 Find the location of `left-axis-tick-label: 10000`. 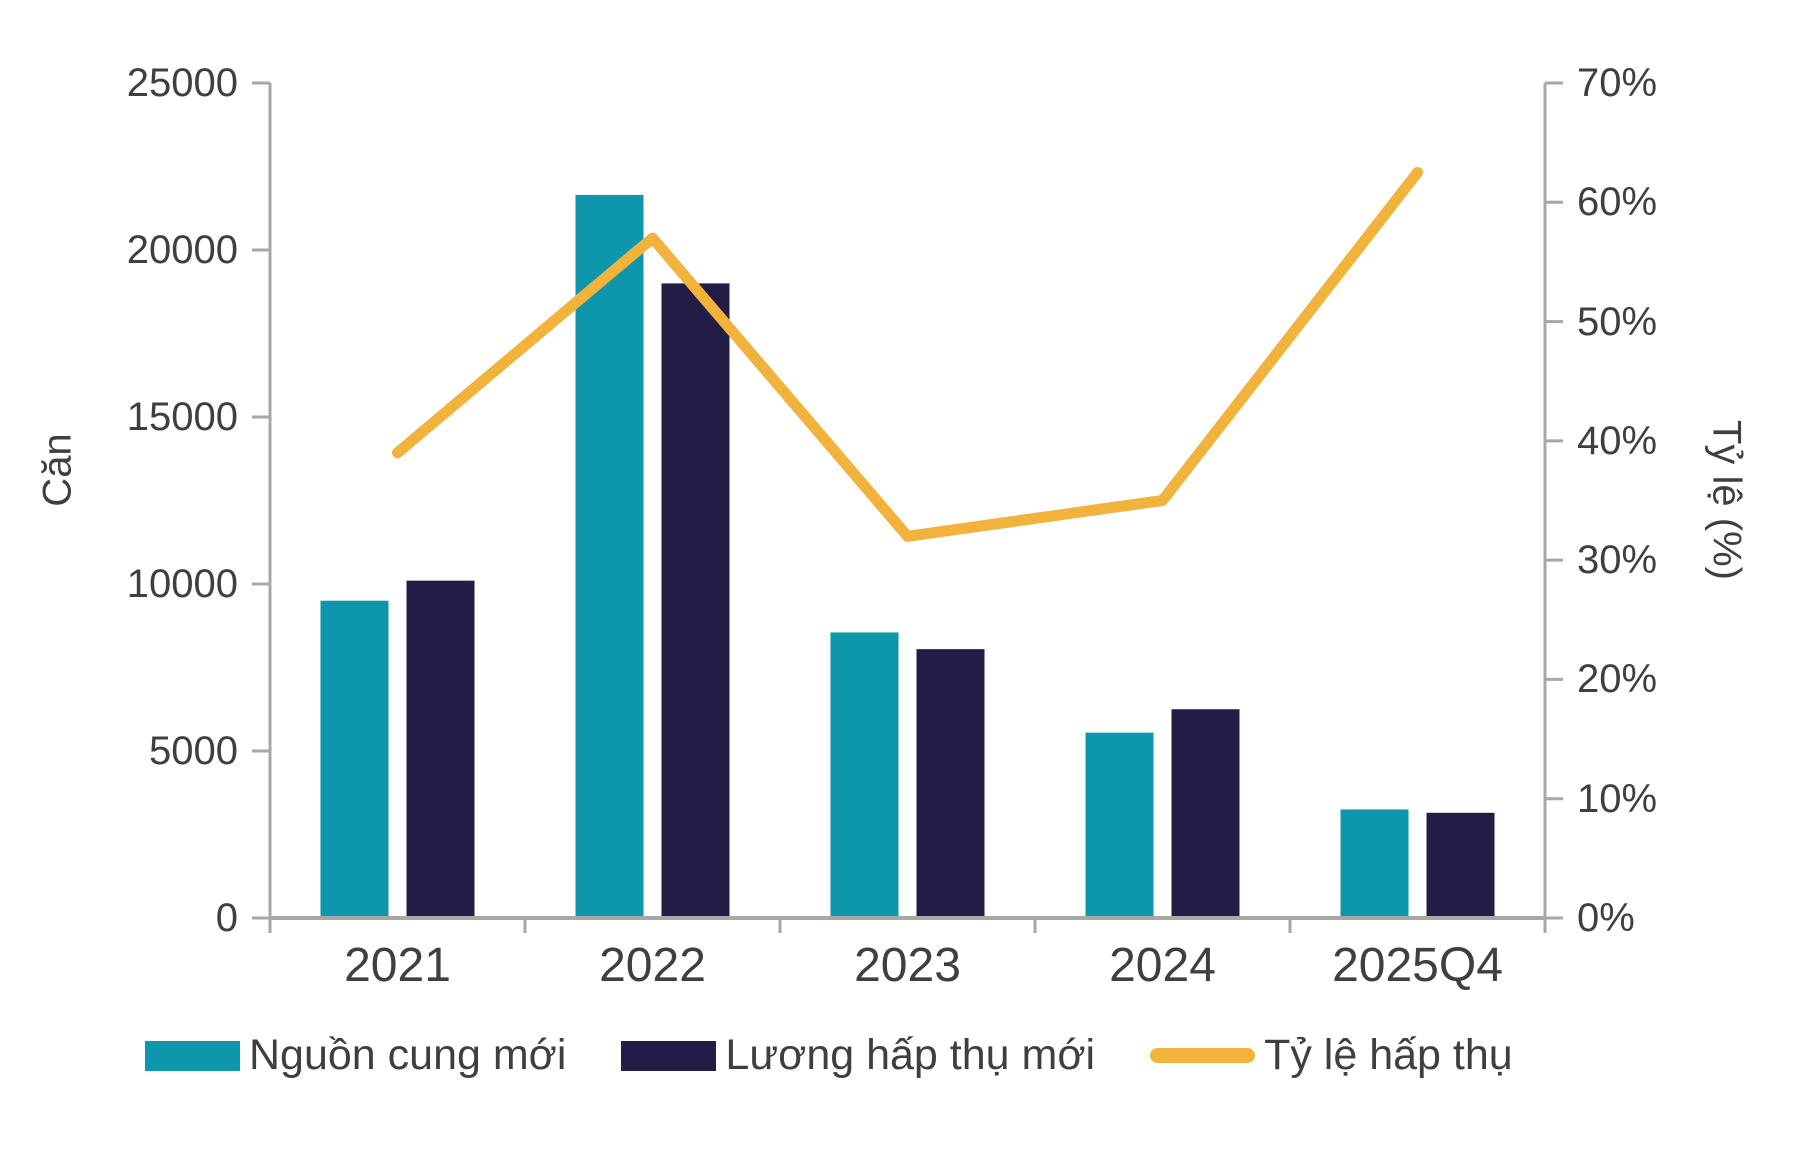

left-axis-tick-label: 10000 is located at coordinates (182, 584).